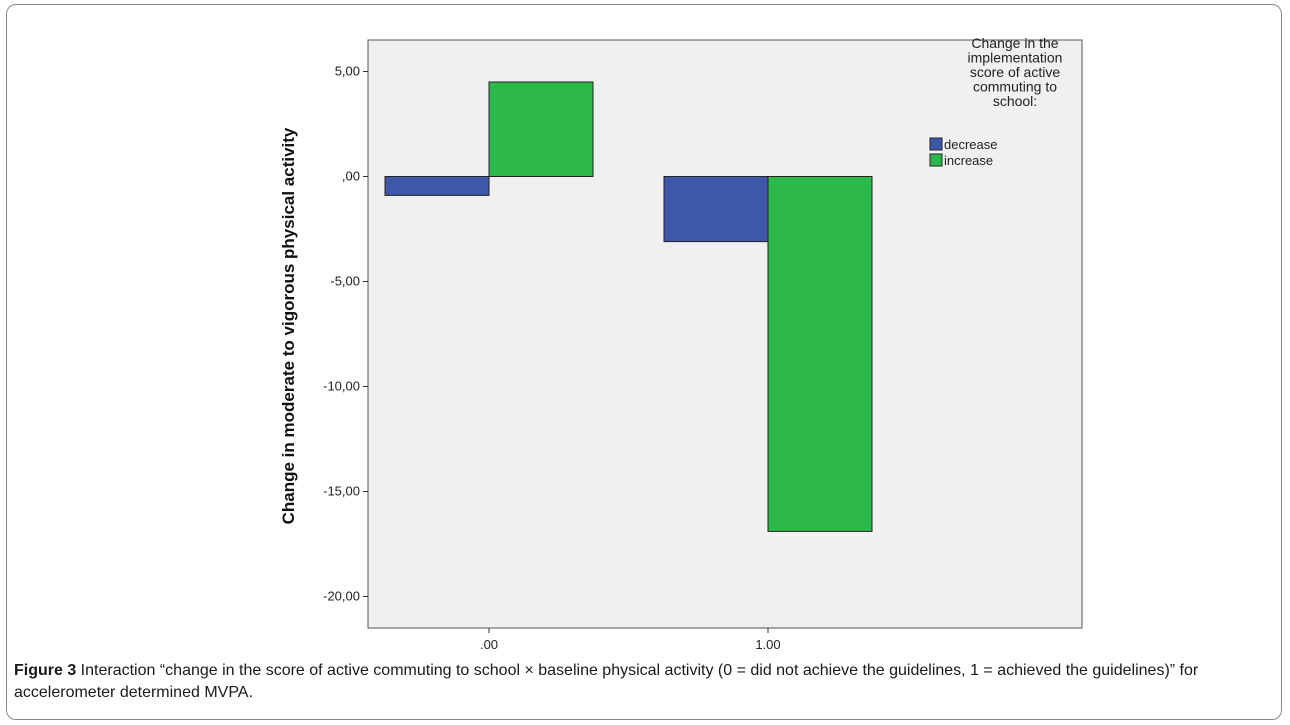 This screenshot has width=1290, height=725. What do you see at coordinates (489, 644) in the screenshot?
I see `x-tick-label: .00` at bounding box center [489, 644].